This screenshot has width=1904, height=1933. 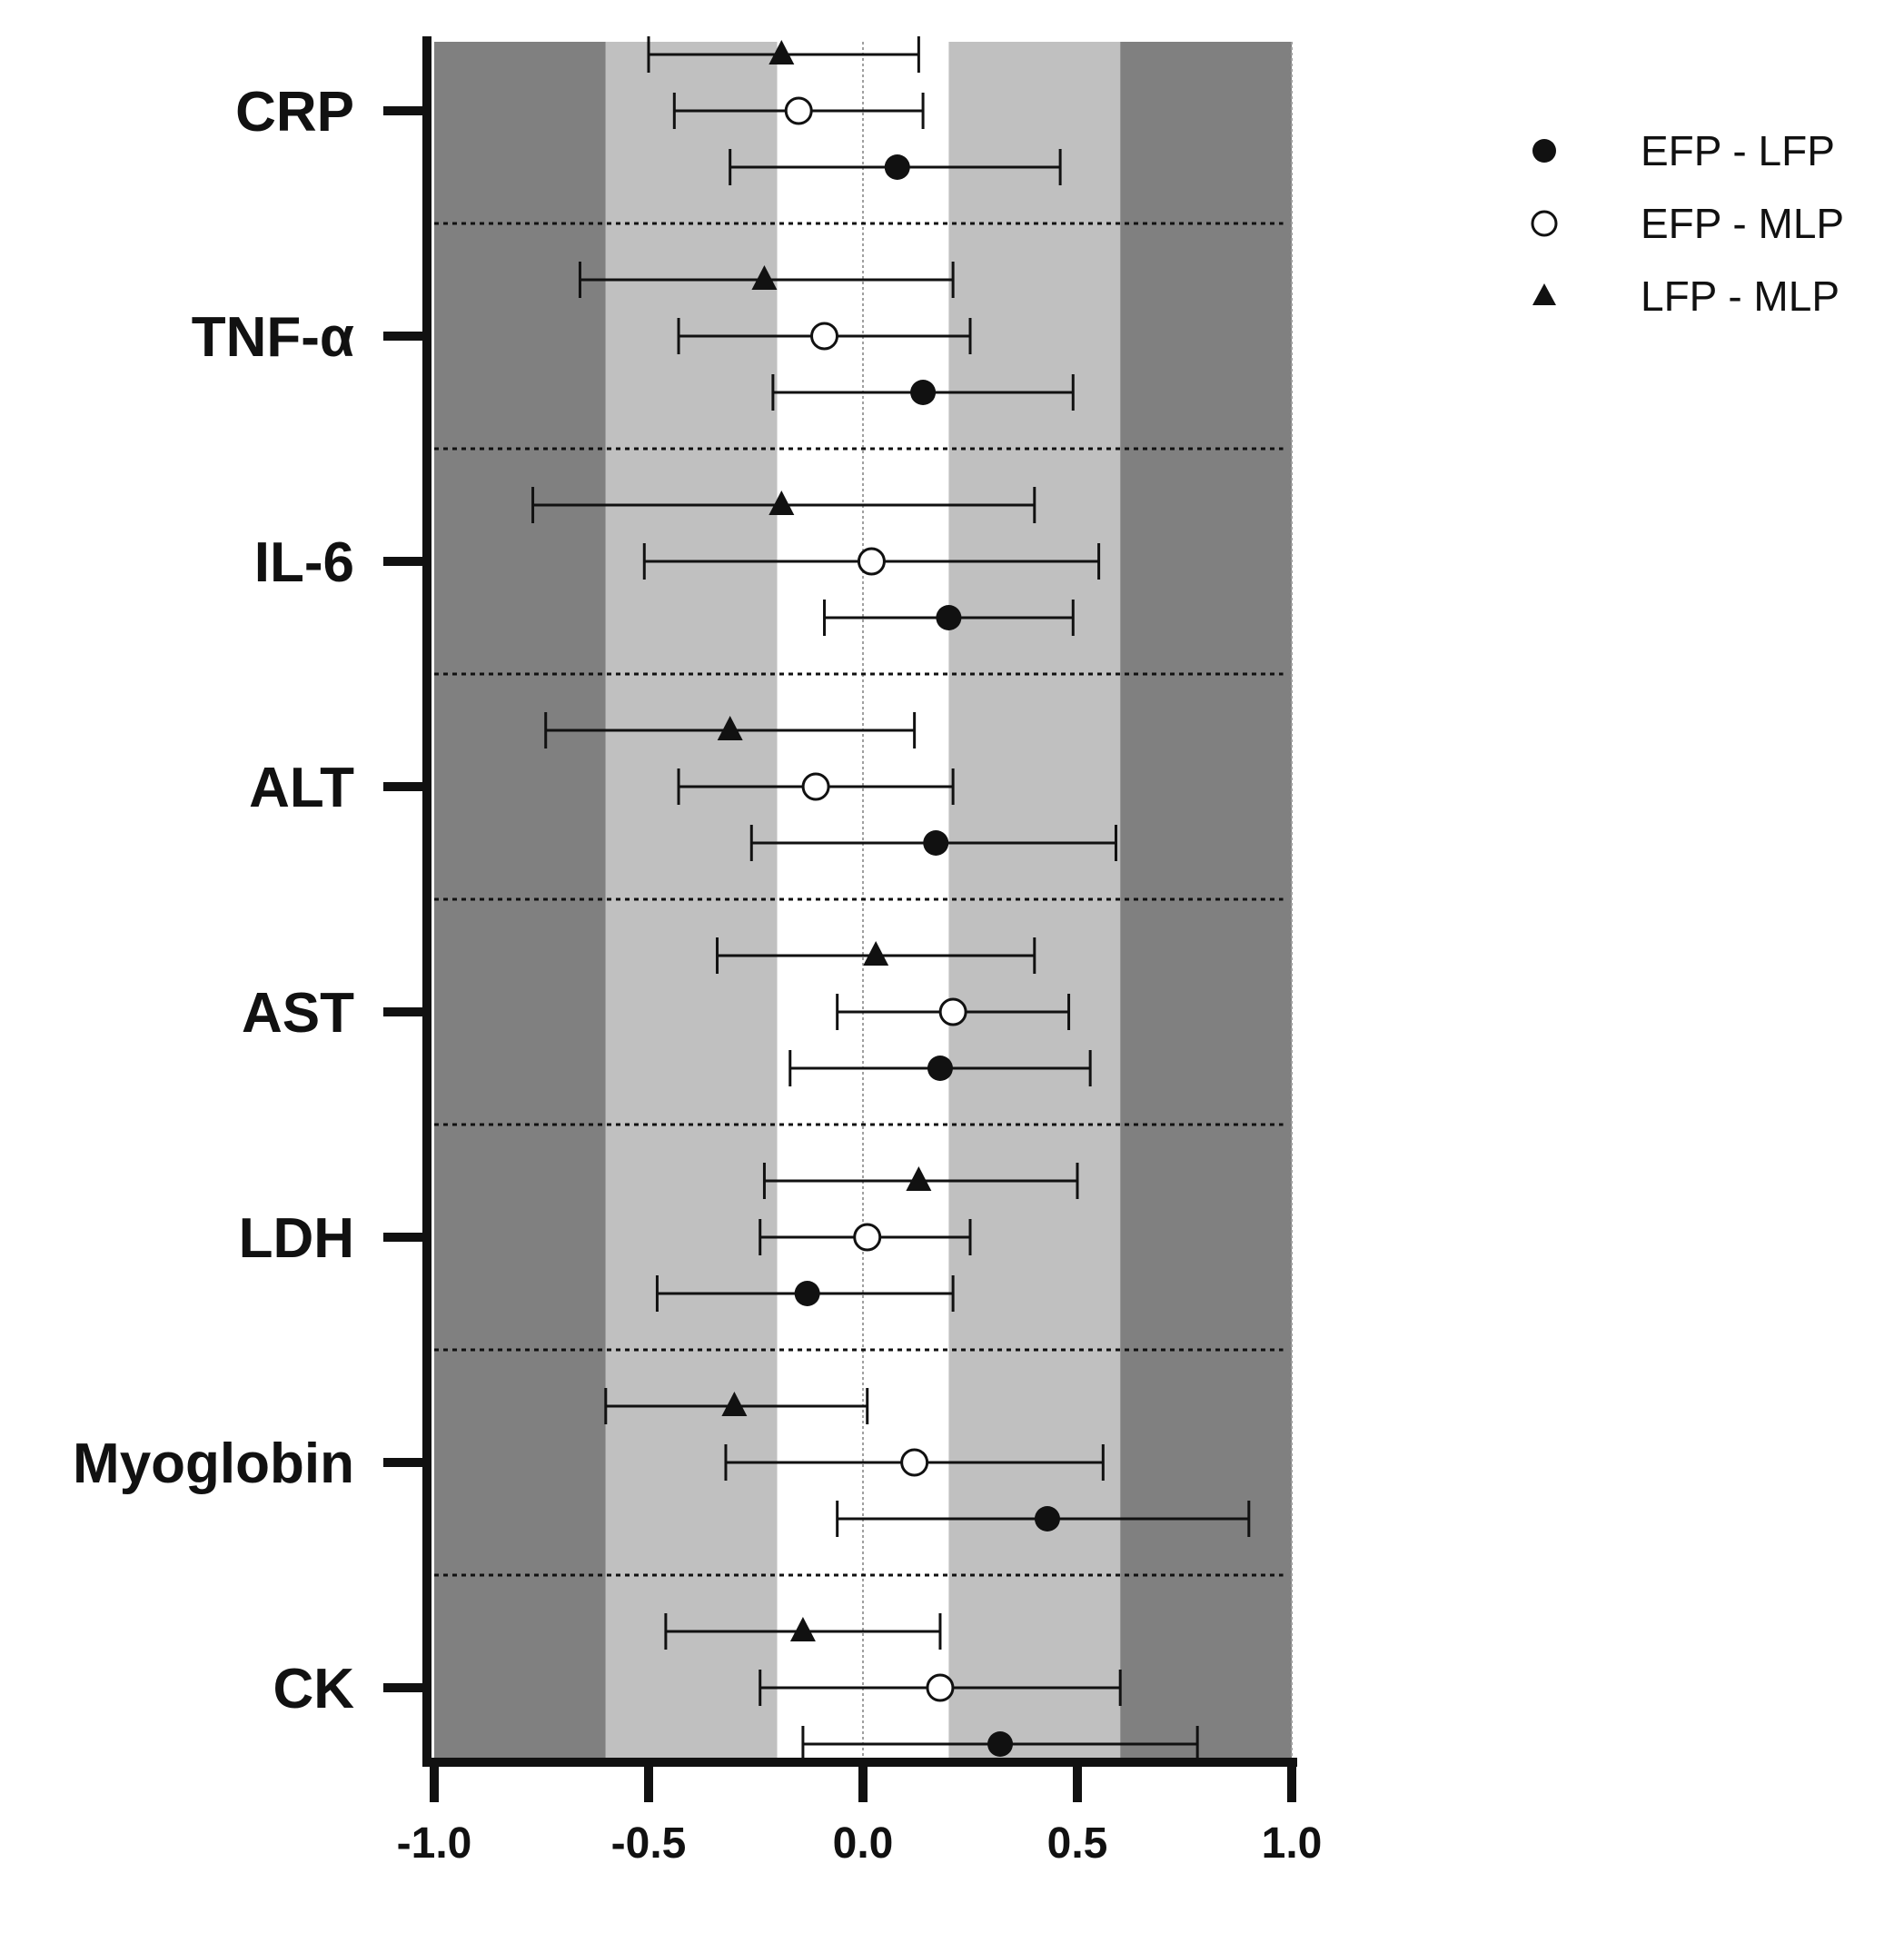 I want to click on x-tick-label: -0.5, so click(x=649, y=1843).